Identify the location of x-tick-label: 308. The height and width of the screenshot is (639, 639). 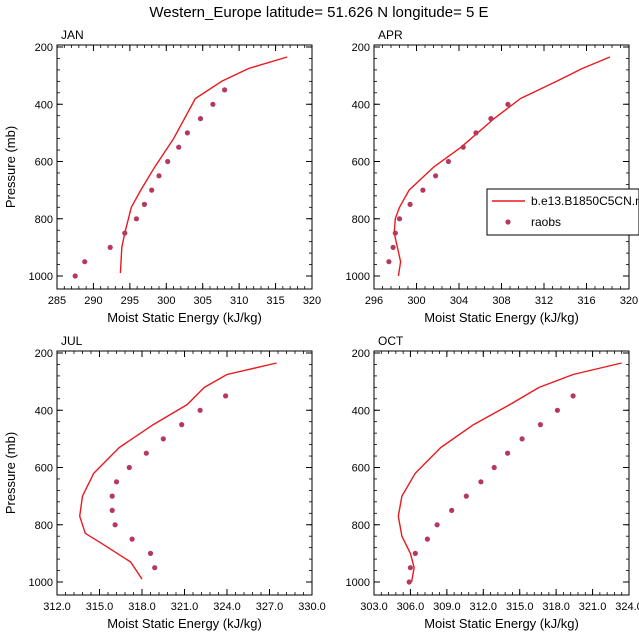
(501, 301).